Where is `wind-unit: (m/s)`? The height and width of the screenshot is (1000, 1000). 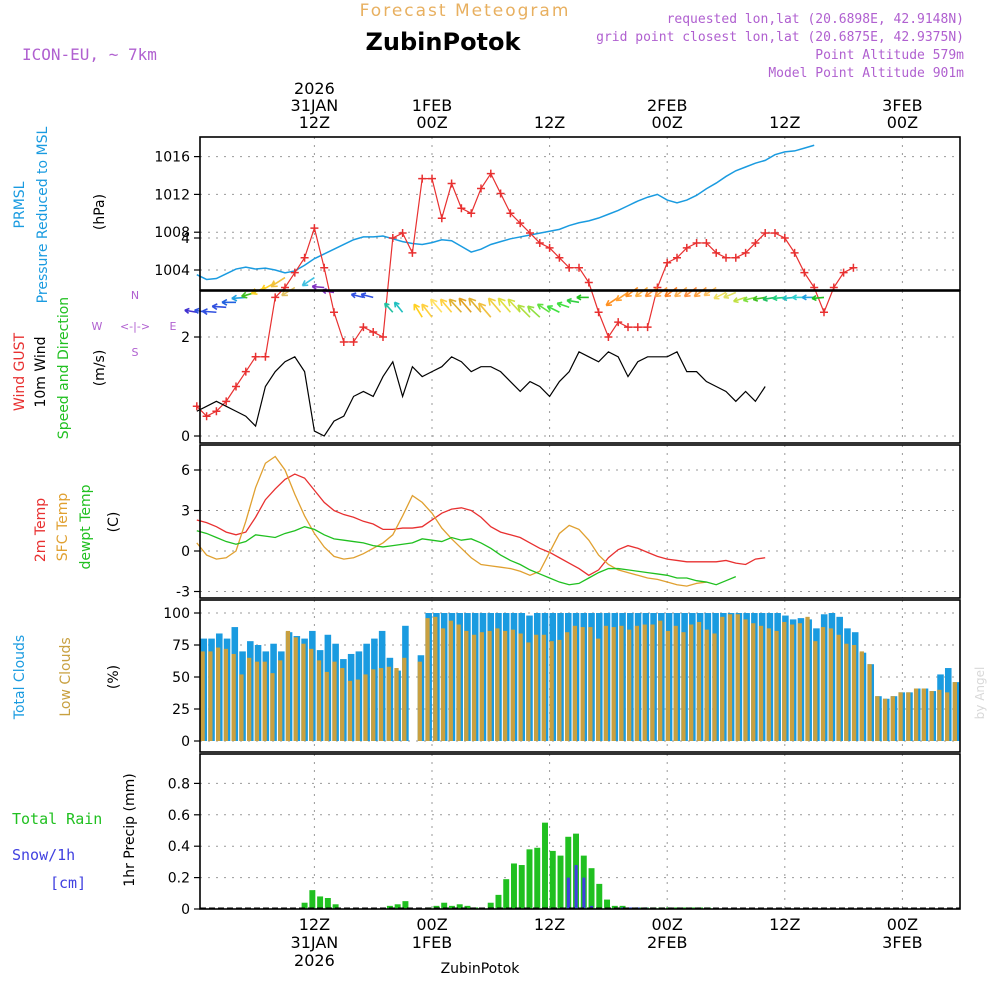 wind-unit: (m/s) is located at coordinates (100, 368).